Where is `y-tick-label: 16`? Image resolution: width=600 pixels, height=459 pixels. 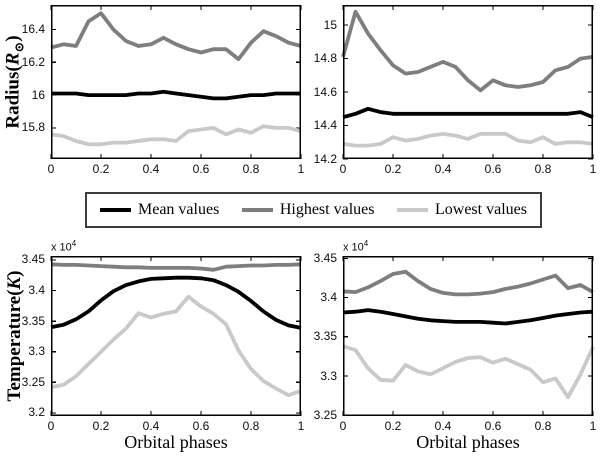
y-tick-label: 16 is located at coordinates (38, 94).